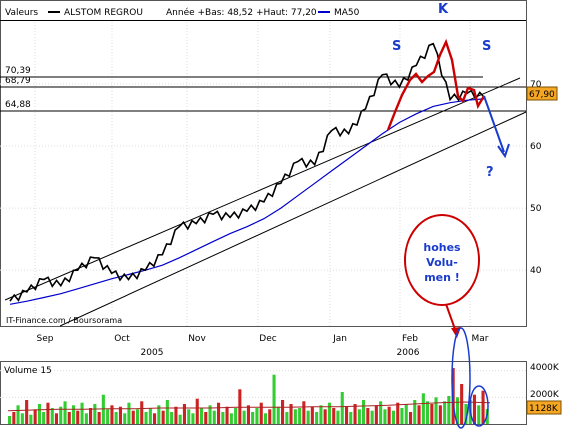 The width and height of the screenshot is (570, 434). I want to click on last-price-badge, so click(542, 93).